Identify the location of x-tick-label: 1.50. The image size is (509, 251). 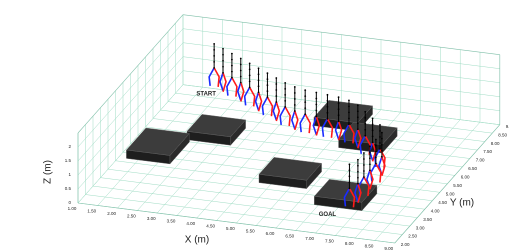
(91, 211).